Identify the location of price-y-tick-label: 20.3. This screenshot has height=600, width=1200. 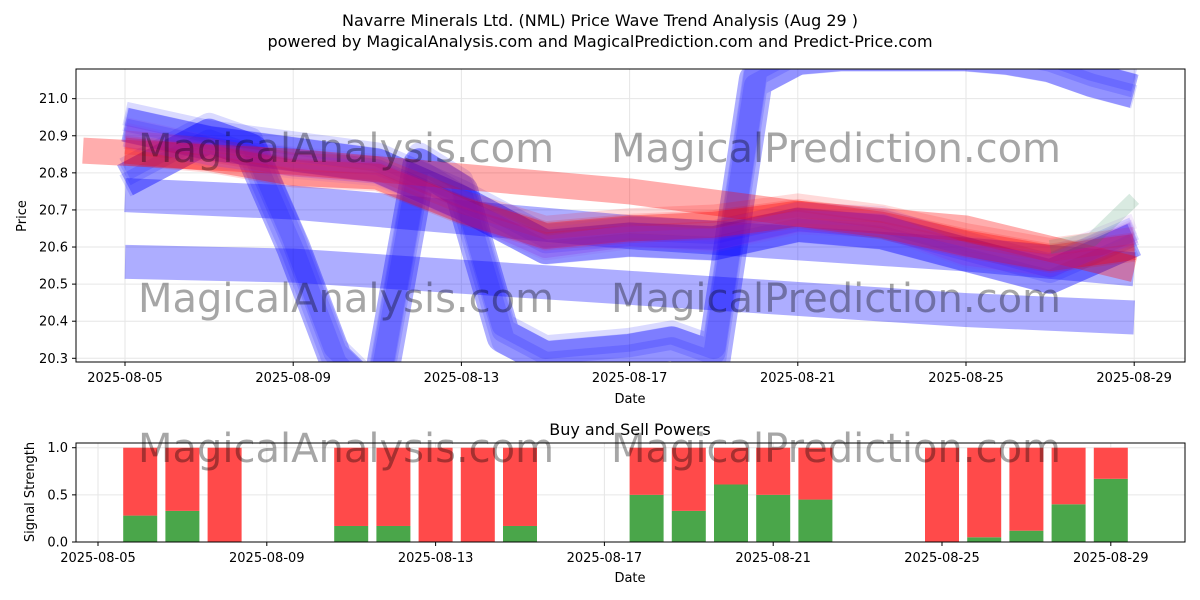
(53, 359).